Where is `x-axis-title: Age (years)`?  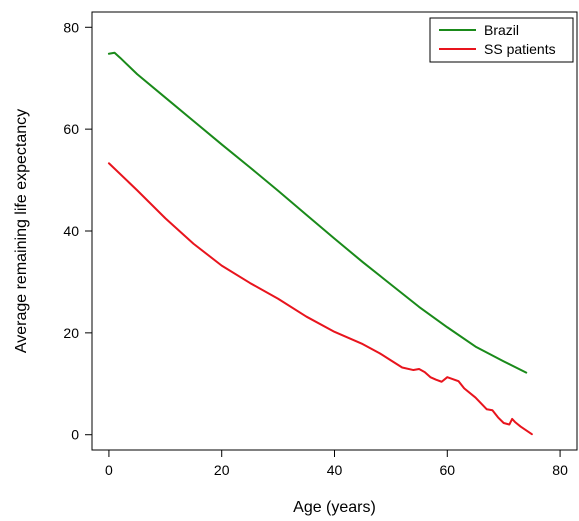 x-axis-title: Age (years) is located at coordinates (334, 507).